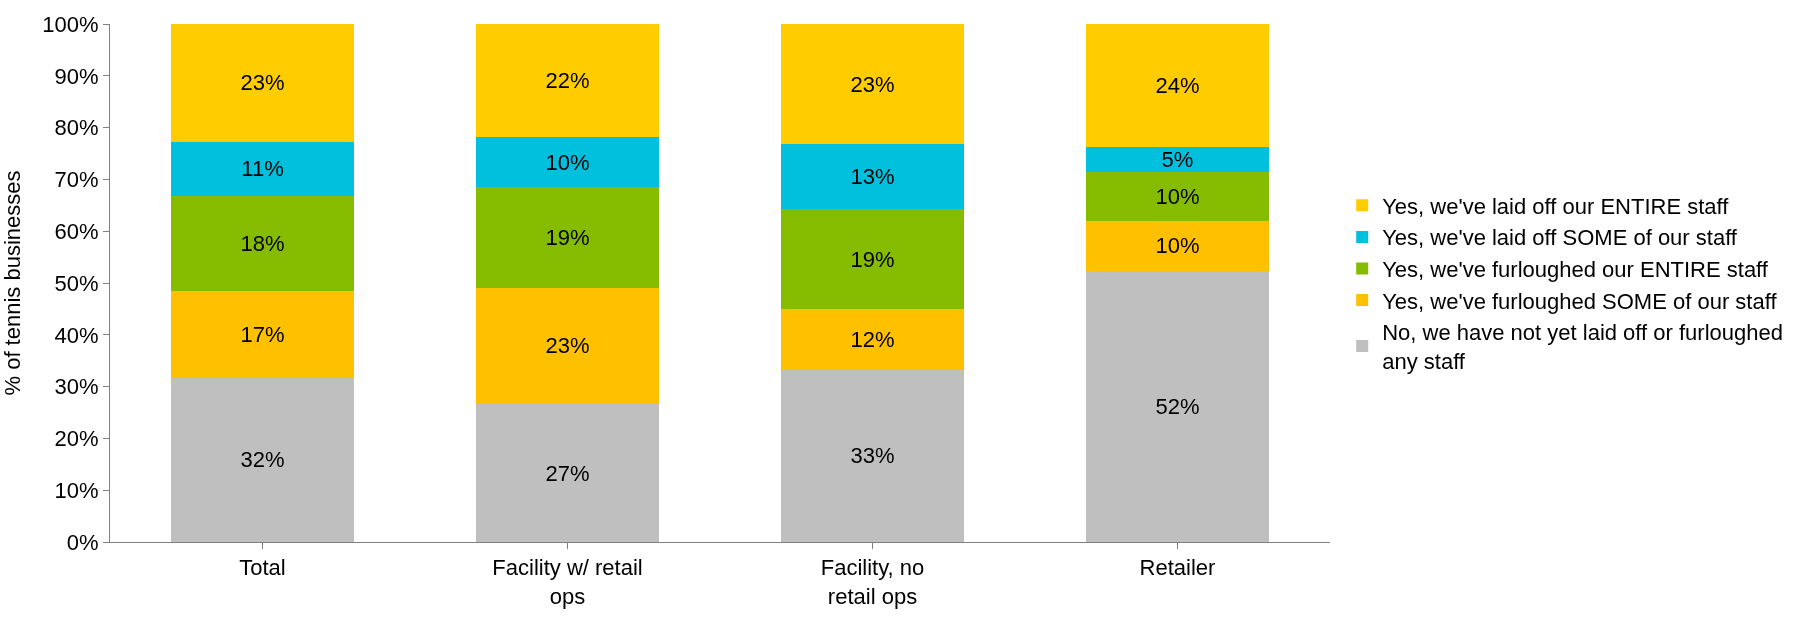  What do you see at coordinates (76, 76) in the screenshot?
I see `y-tick-label: 90%` at bounding box center [76, 76].